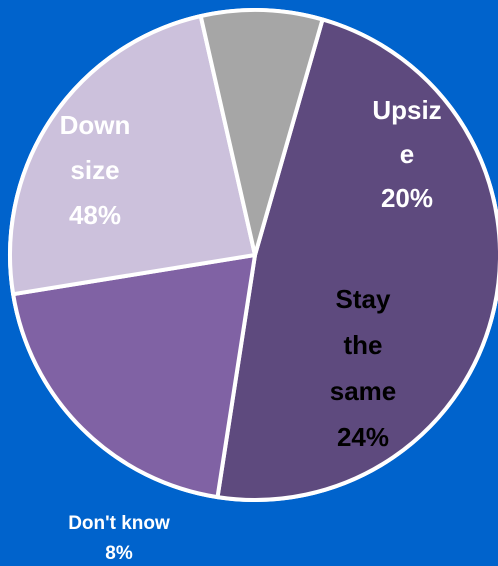 The height and width of the screenshot is (566, 498). What do you see at coordinates (363, 345) in the screenshot?
I see `slice-label-line: the` at bounding box center [363, 345].